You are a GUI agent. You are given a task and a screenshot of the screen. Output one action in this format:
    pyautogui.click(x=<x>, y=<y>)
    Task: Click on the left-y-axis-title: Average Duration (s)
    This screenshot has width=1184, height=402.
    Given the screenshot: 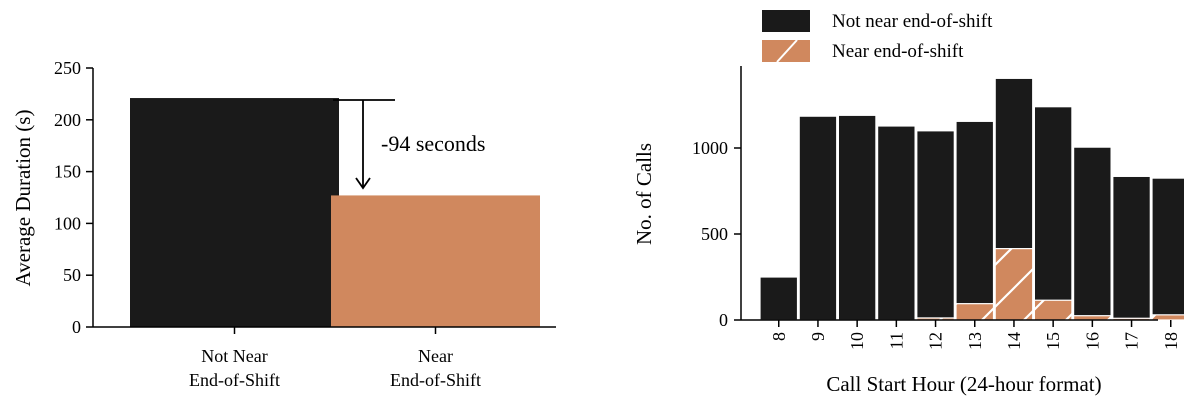 What is the action you would take?
    pyautogui.click(x=23, y=198)
    